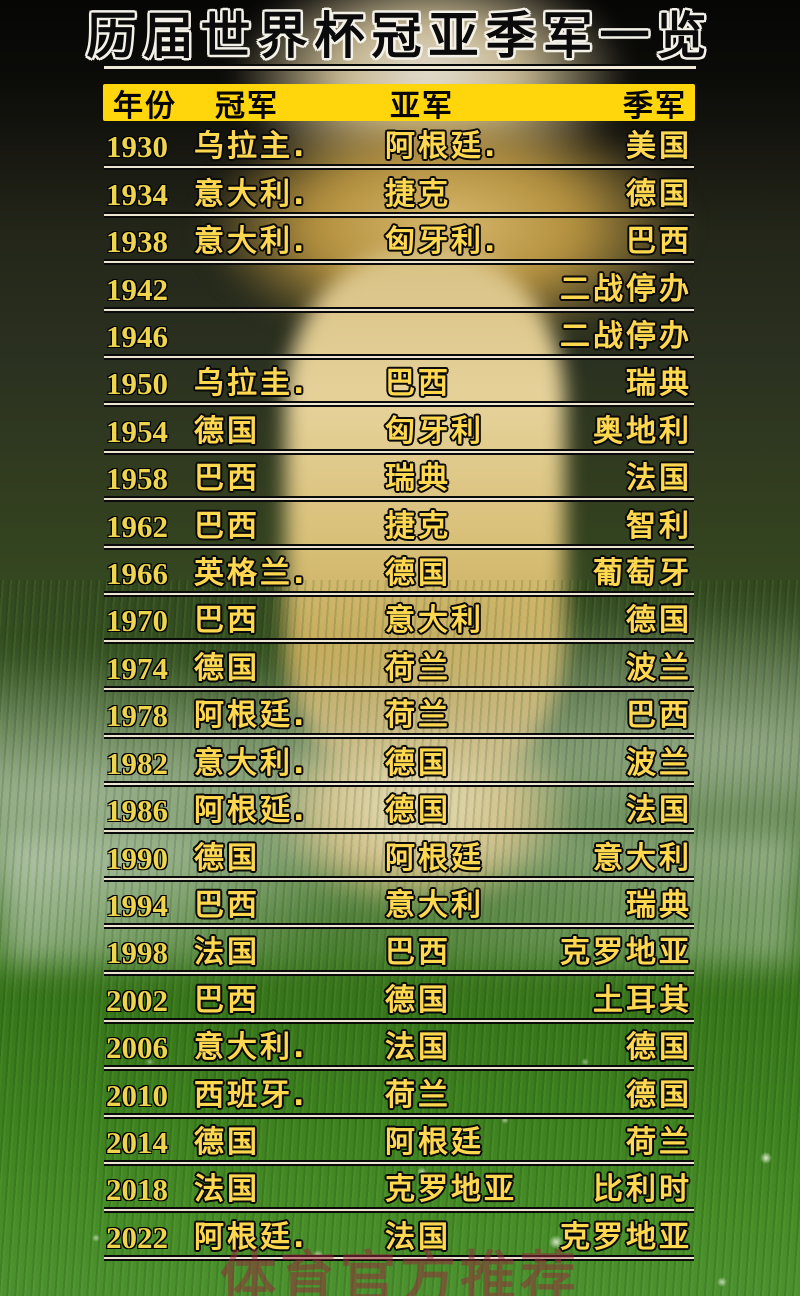  I want to click on cell-year: 1966, so click(137, 574).